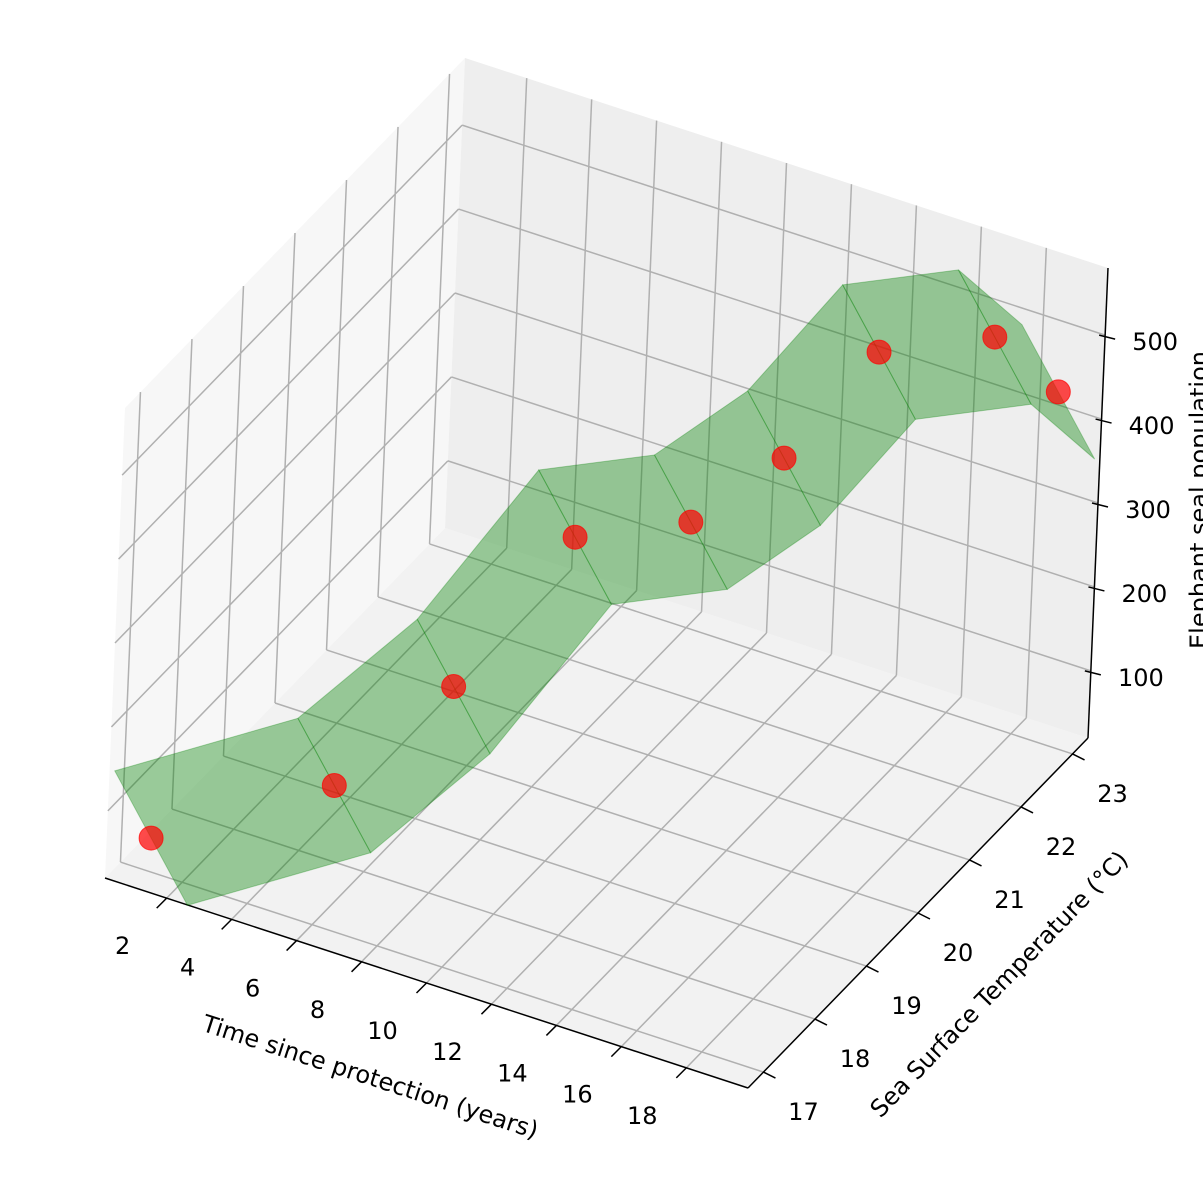 This screenshot has height=1180, width=1203. Describe the element at coordinates (512, 1073) in the screenshot. I see `x-tick-label: 14` at that location.